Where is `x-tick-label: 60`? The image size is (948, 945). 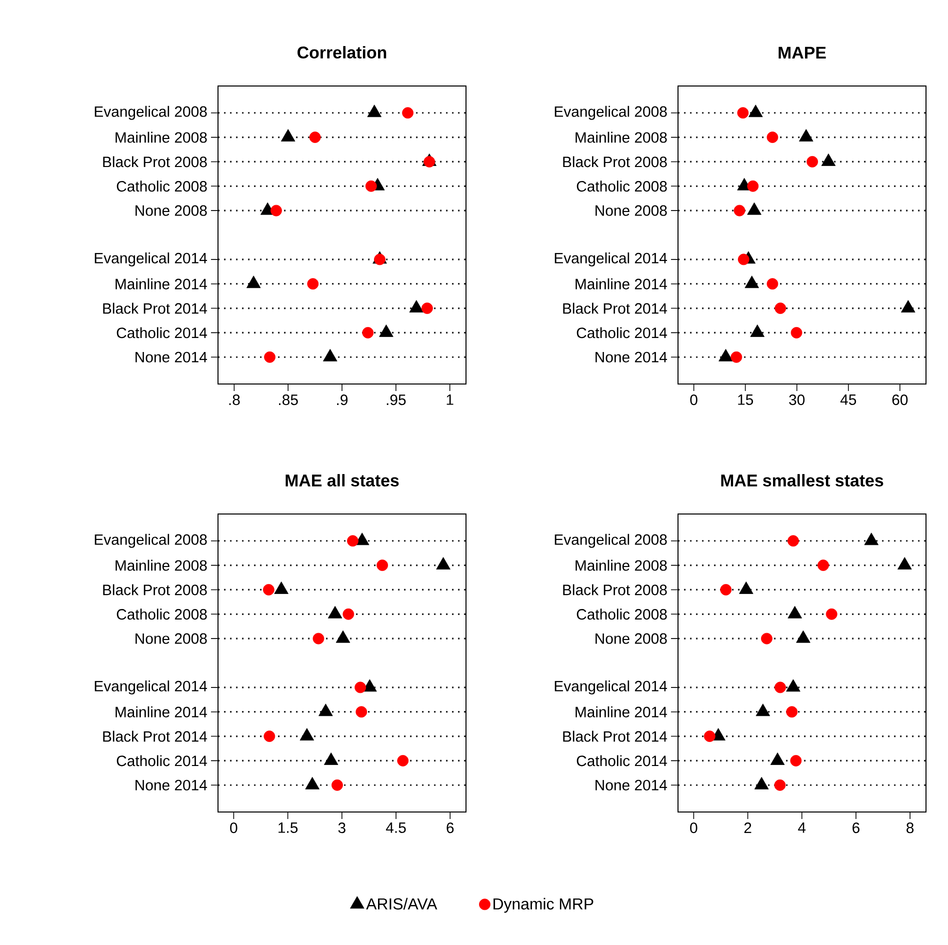 x-tick-label: 60 is located at coordinates (900, 400).